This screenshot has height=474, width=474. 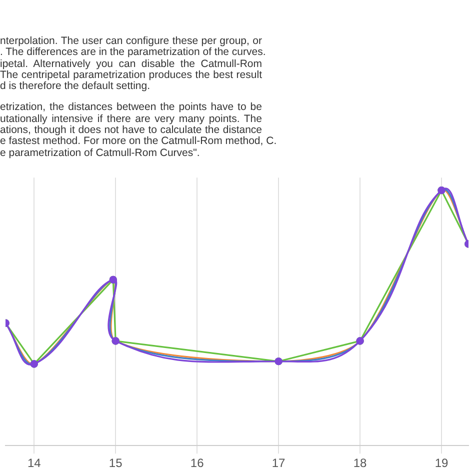 What do you see at coordinates (115, 463) in the screenshot?
I see `x-tick-label: 15` at bounding box center [115, 463].